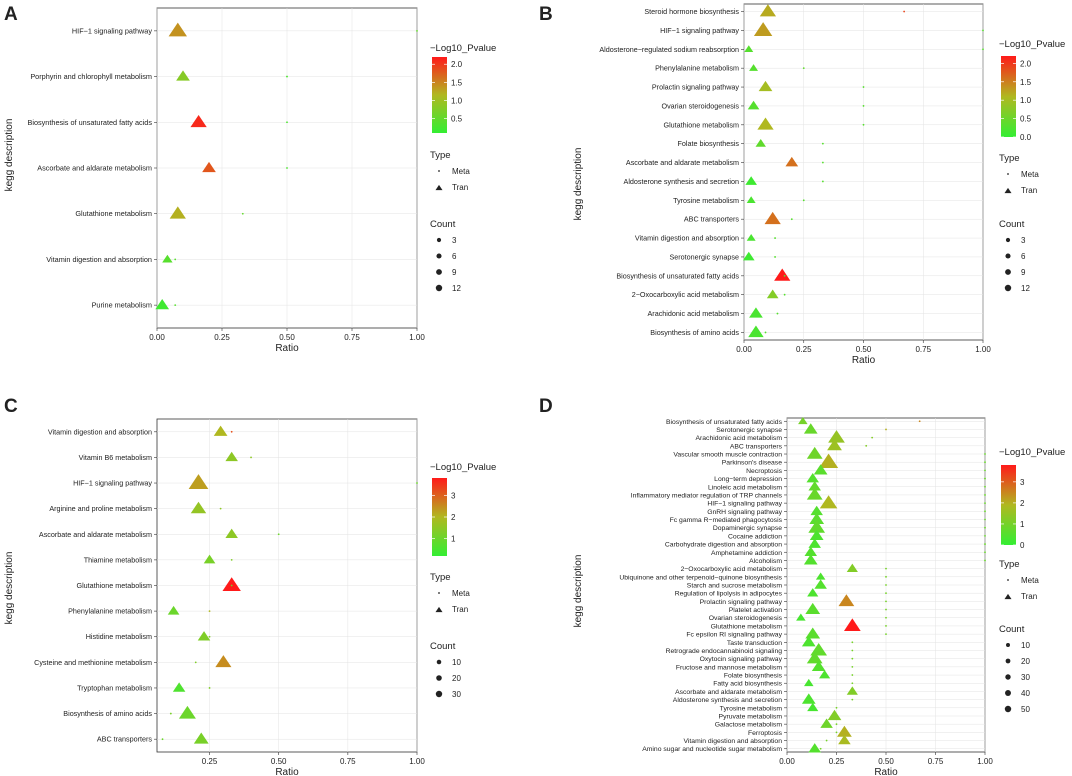  I want to click on y-tick-label: Platelet activation, so click(755, 610).